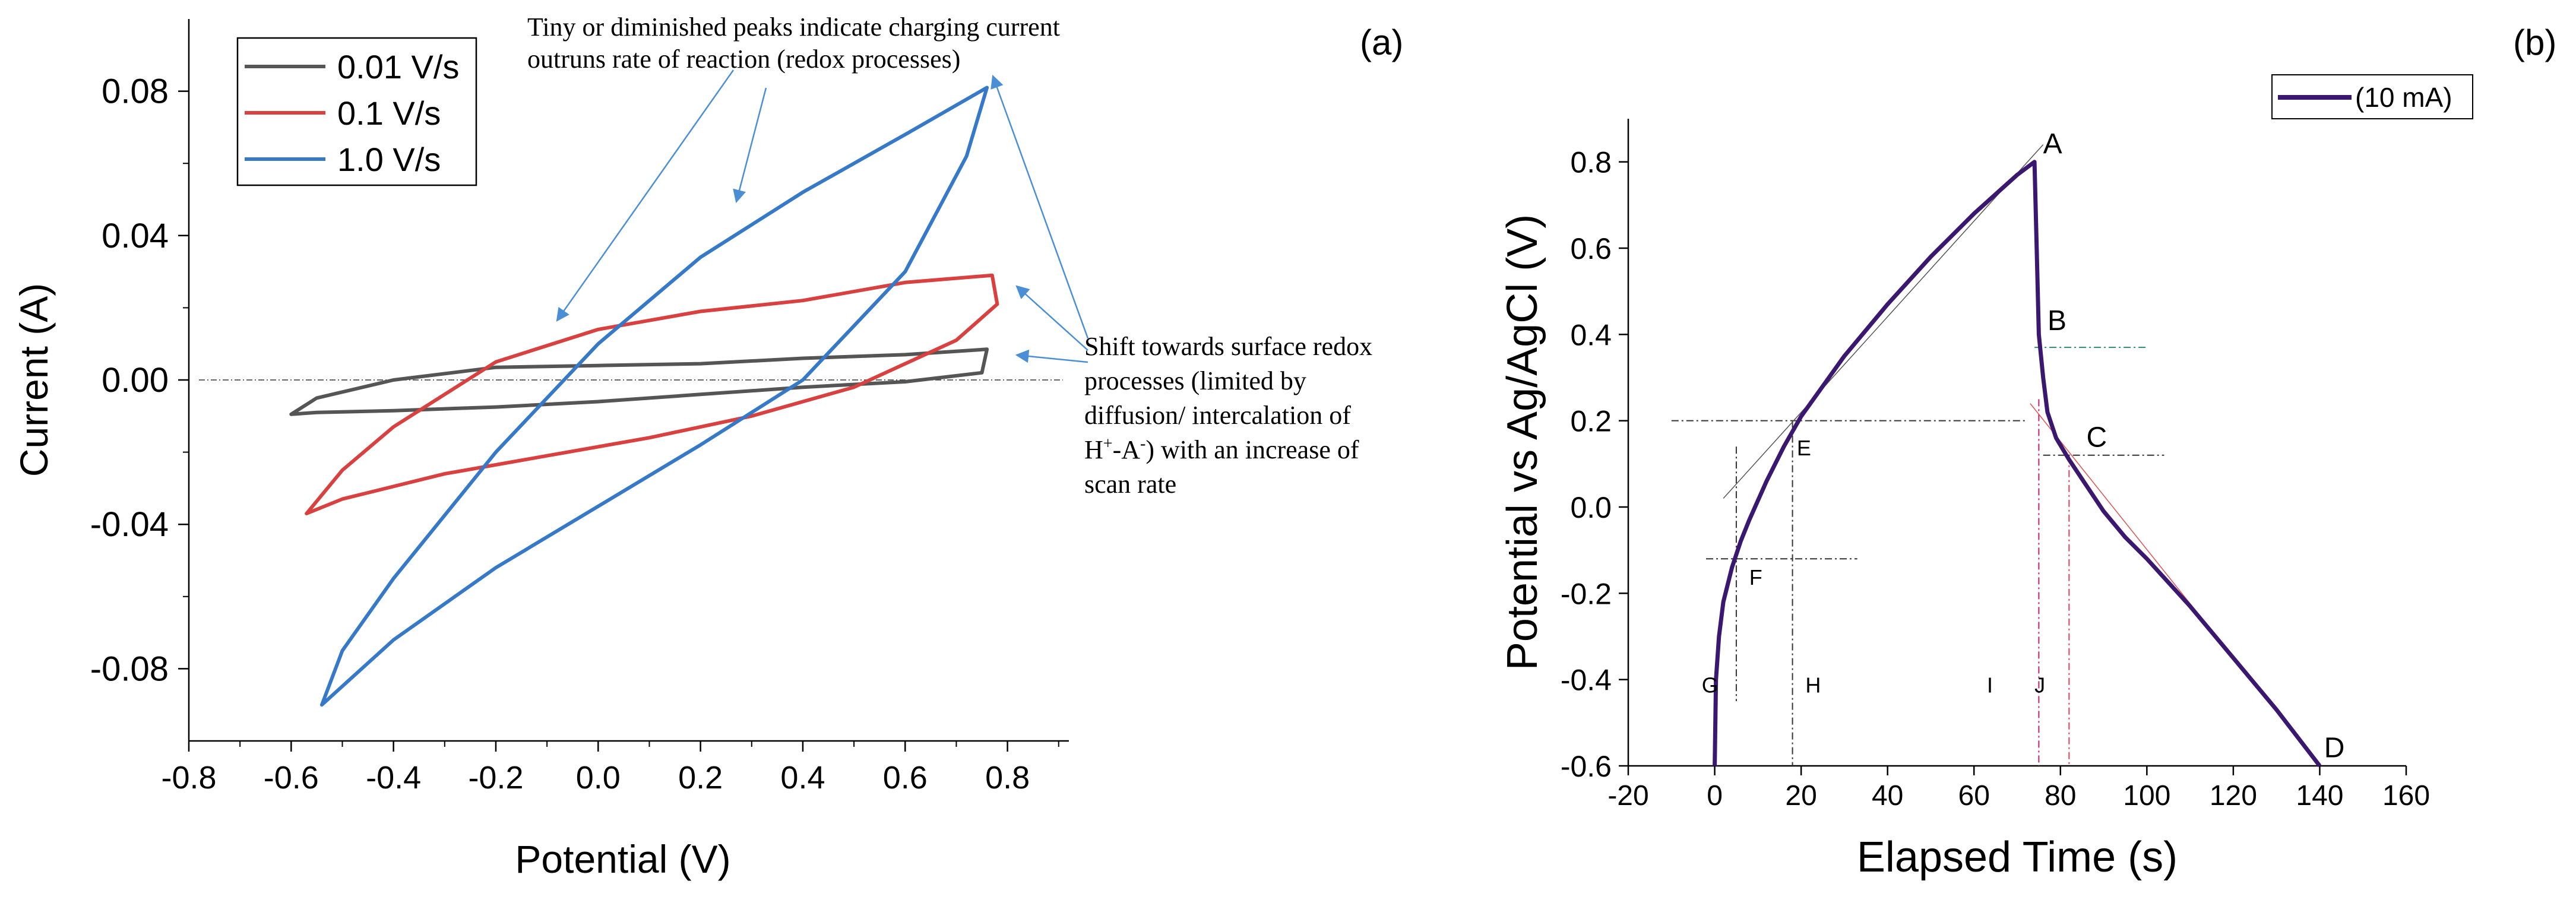 The image size is (2576, 903). I want to click on x-tick-label-b: 20, so click(1801, 796).